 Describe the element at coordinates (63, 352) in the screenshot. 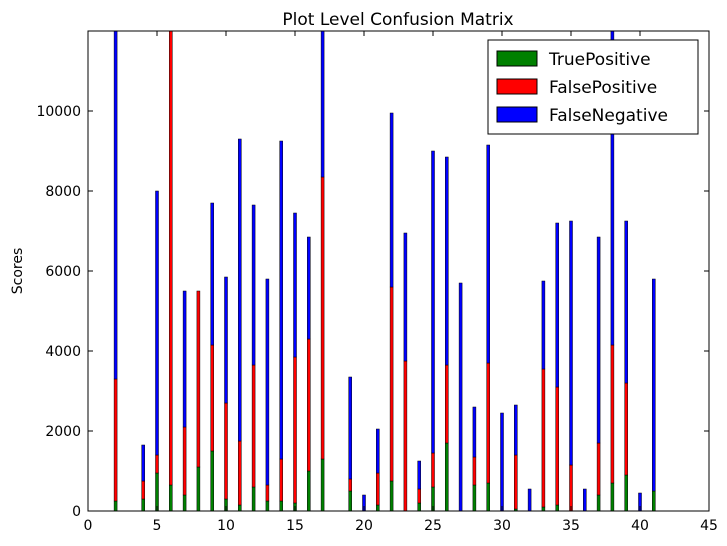

I see `y-tick-label: 4000` at that location.